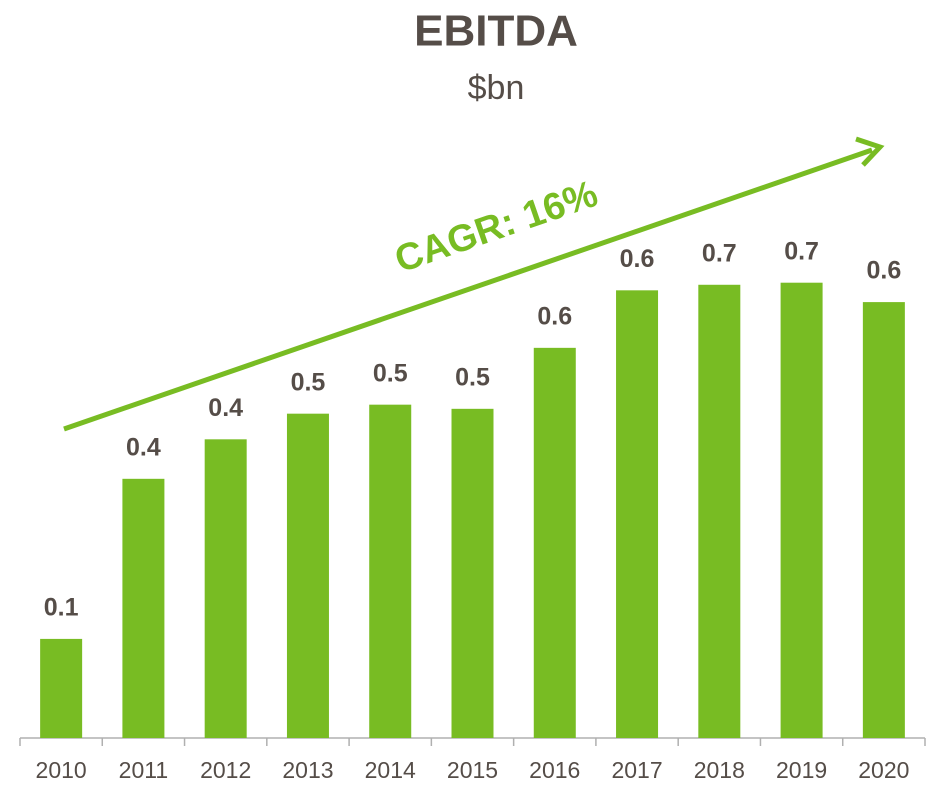 This screenshot has height=786, width=933. What do you see at coordinates (883, 770) in the screenshot?
I see `x-tick-label: 2020` at bounding box center [883, 770].